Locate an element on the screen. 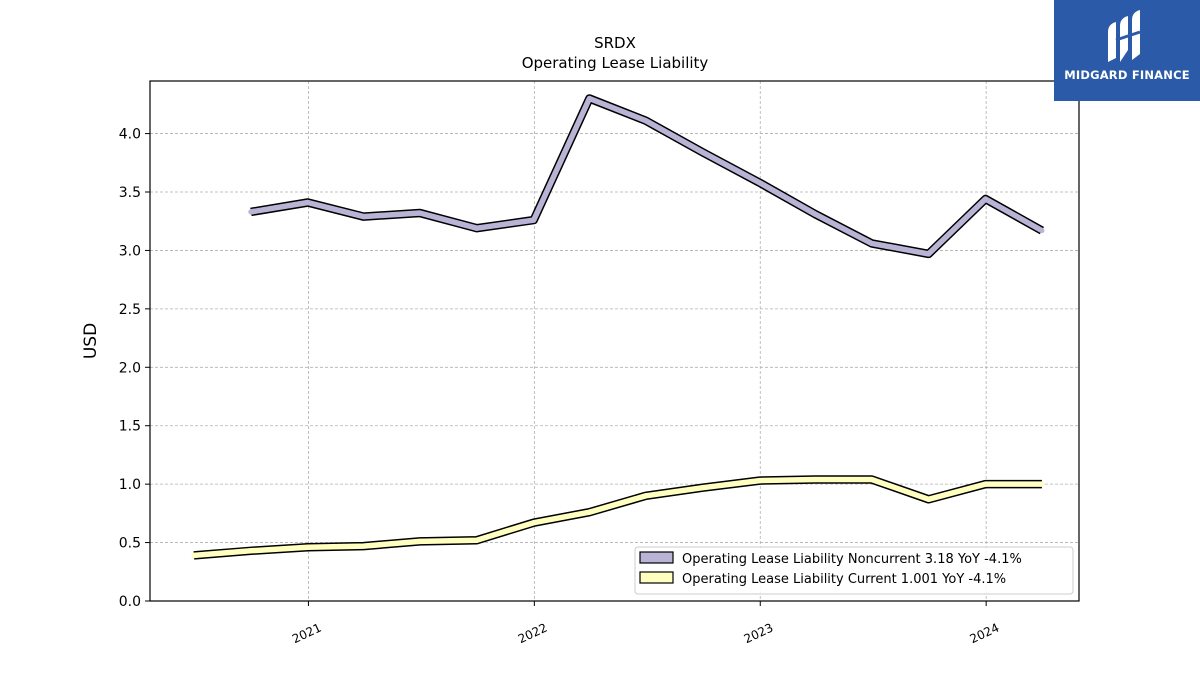  y-tick-label: 3.0 is located at coordinates (130, 251).